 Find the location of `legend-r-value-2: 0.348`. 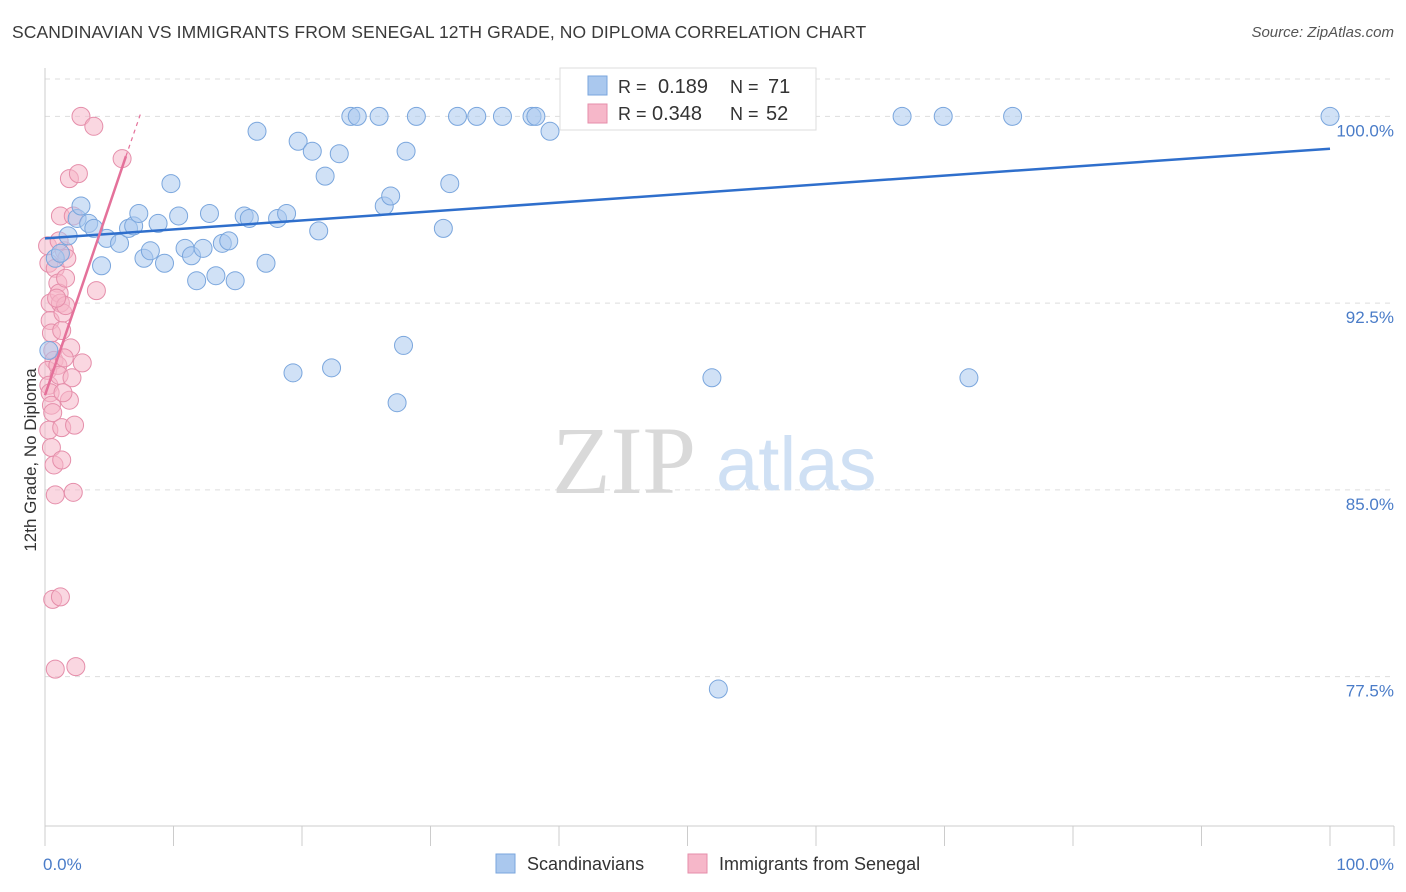

legend-r-value-2: 0.348 is located at coordinates (677, 114).